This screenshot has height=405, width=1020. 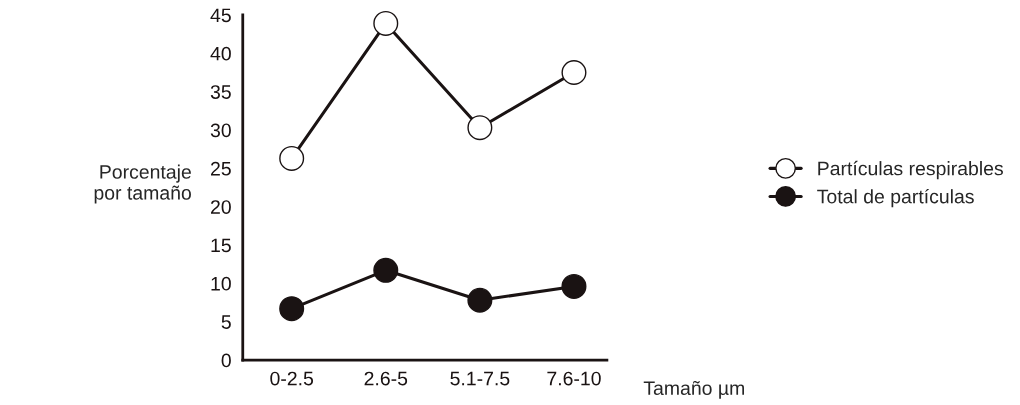 What do you see at coordinates (226, 322) in the screenshot?
I see `y-tick-label: 5` at bounding box center [226, 322].